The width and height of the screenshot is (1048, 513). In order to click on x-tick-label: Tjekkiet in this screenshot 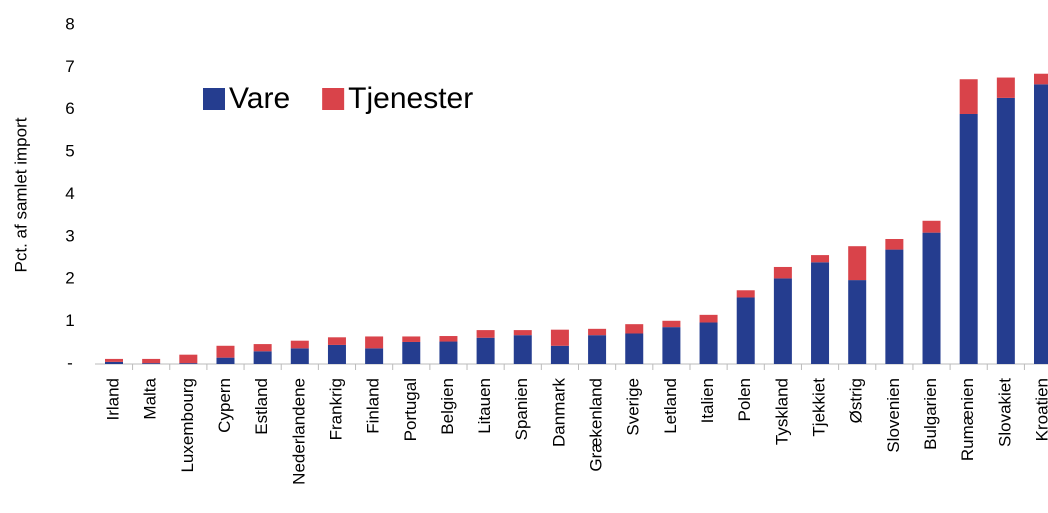, I will do `click(819, 407)`.